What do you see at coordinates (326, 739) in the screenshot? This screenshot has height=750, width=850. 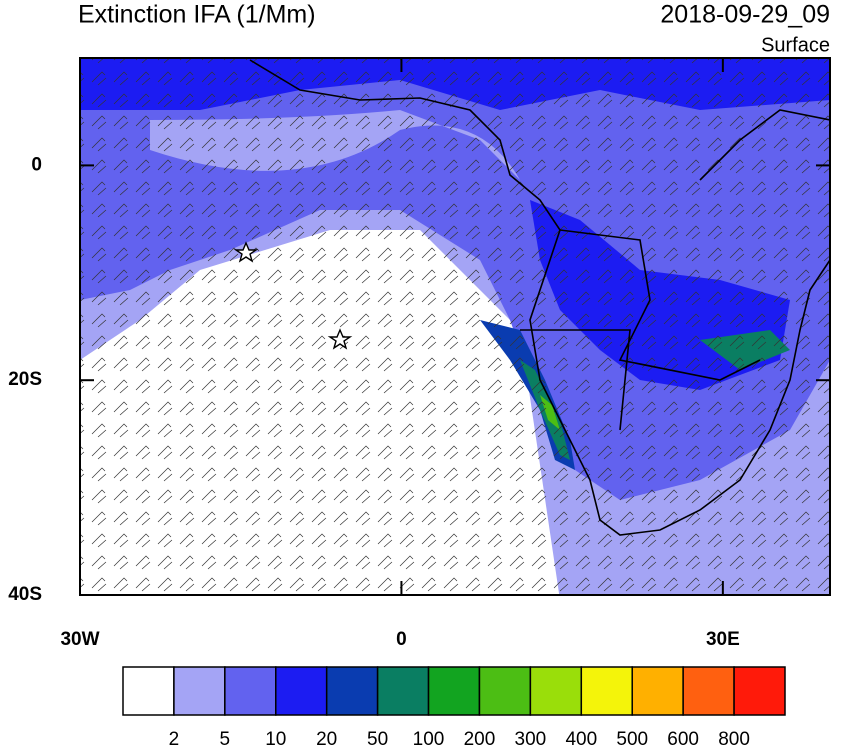 I see `colorbar-label: 20` at bounding box center [326, 739].